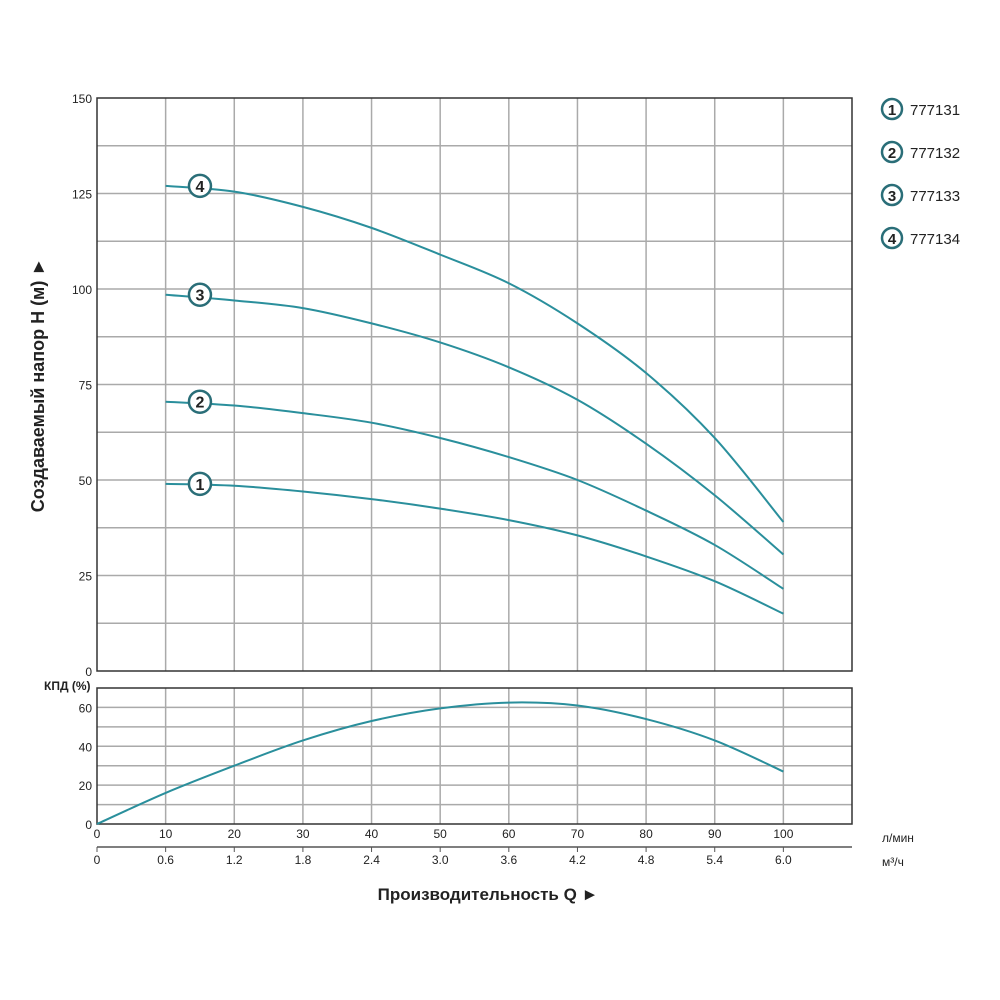  I want to click on y-tick-label: 20, so click(86, 786).